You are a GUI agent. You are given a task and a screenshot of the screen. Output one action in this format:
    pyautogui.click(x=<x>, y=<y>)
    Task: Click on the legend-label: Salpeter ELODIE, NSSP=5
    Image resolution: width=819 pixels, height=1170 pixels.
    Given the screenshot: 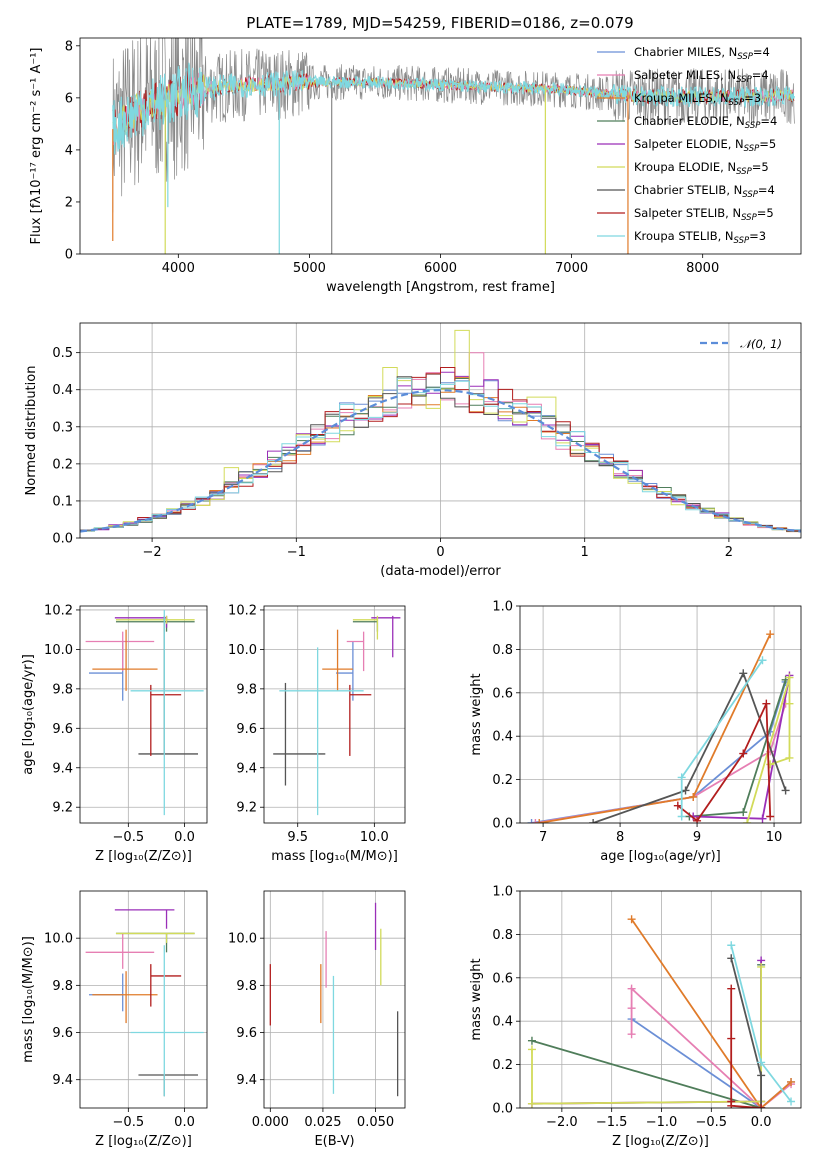 What is the action you would take?
    pyautogui.click(x=705, y=145)
    